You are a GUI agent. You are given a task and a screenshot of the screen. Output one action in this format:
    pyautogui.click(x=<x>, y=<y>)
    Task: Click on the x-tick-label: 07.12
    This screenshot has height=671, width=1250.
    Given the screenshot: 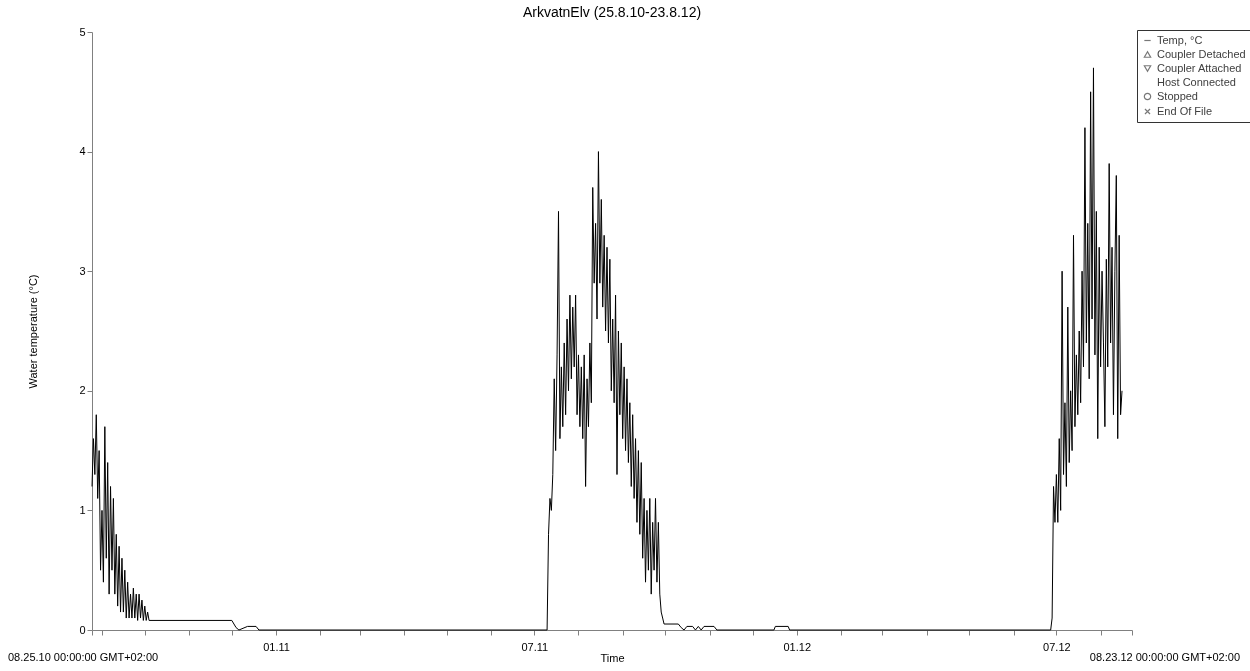 What is the action you would take?
    pyautogui.click(x=1057, y=646)
    